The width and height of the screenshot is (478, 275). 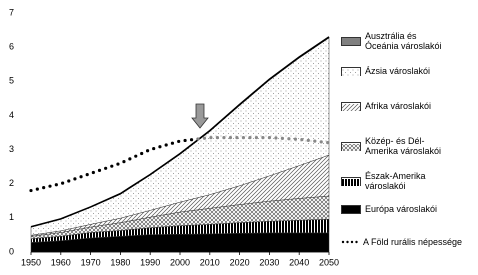 What do you see at coordinates (401, 209) in the screenshot?
I see `legend-label: Európa városlakói` at bounding box center [401, 209].